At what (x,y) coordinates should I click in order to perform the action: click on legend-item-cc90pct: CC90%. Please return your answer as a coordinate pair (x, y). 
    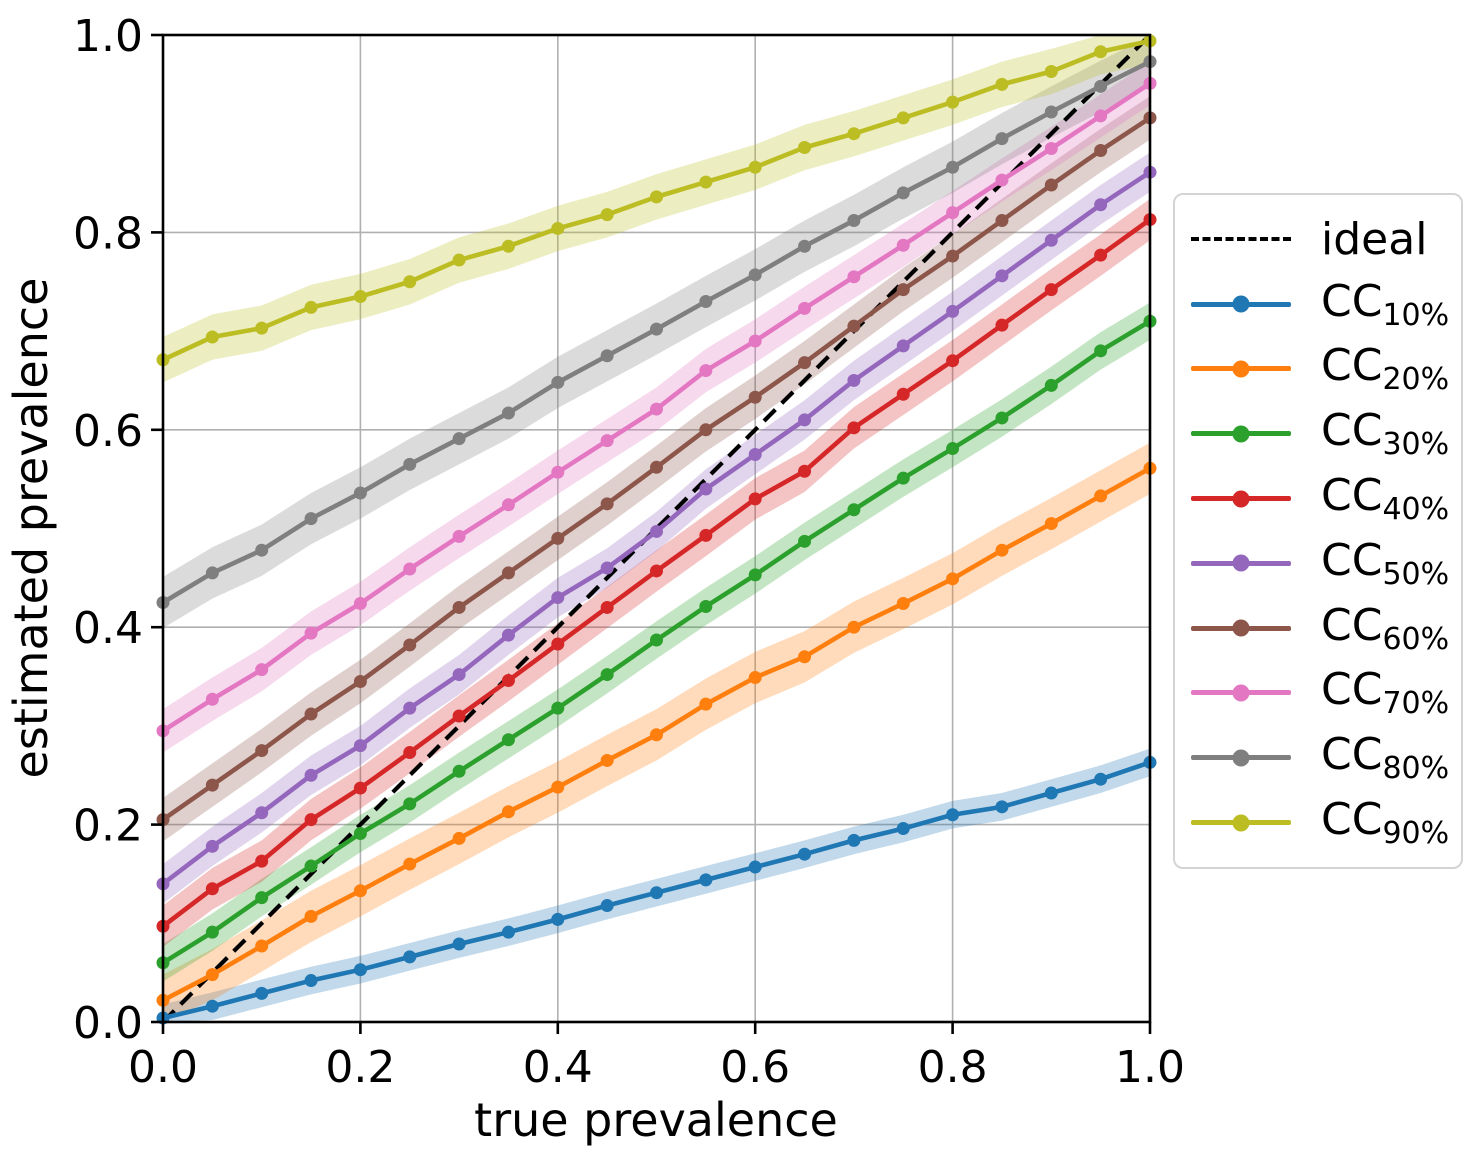
    Looking at the image, I should click on (1326, 823).